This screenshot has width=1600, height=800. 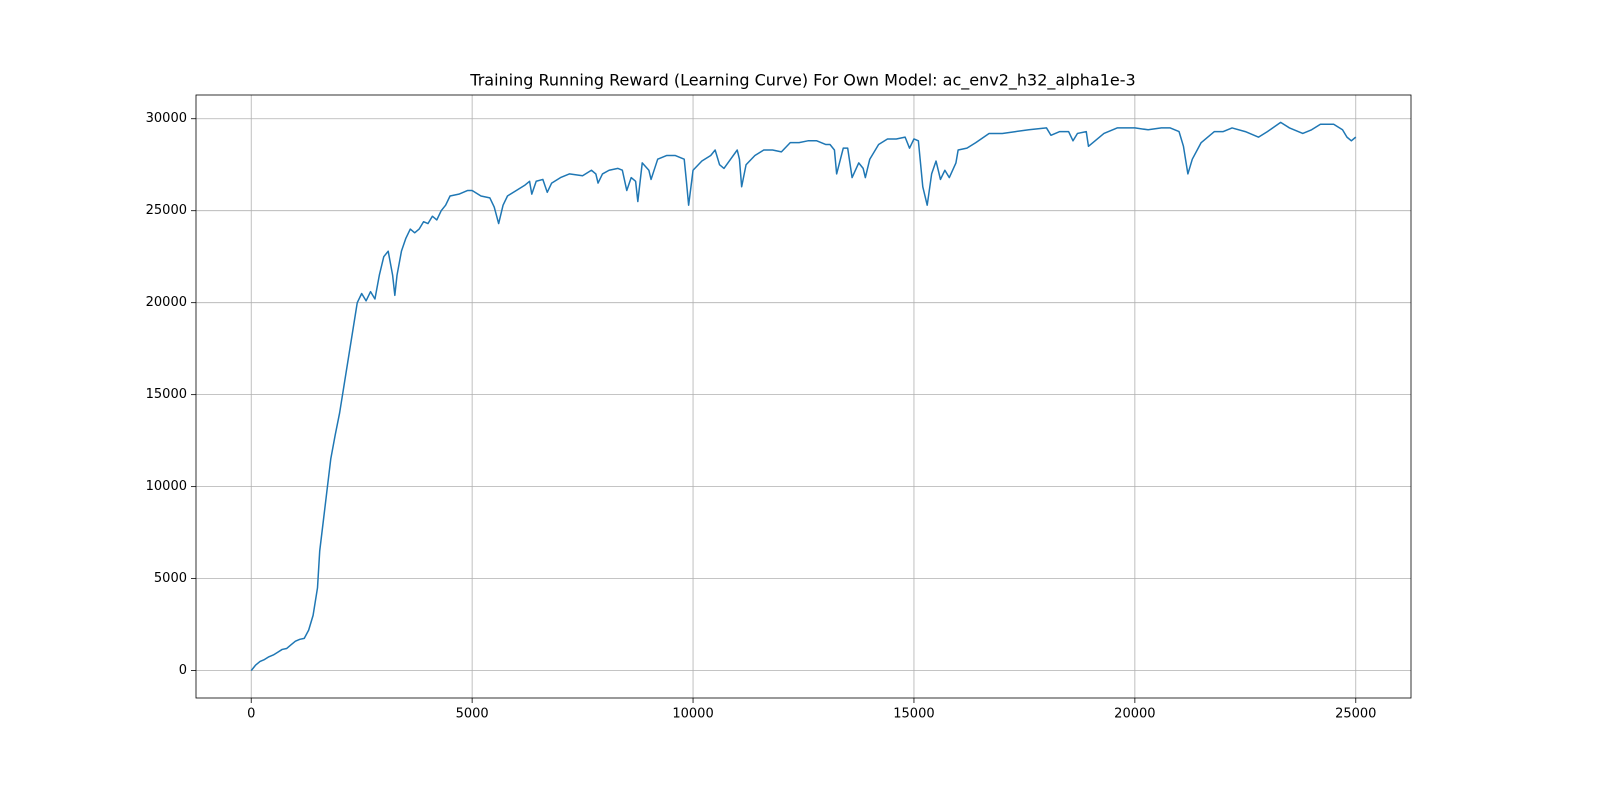 I want to click on x-tick-label: 0, so click(x=251, y=714).